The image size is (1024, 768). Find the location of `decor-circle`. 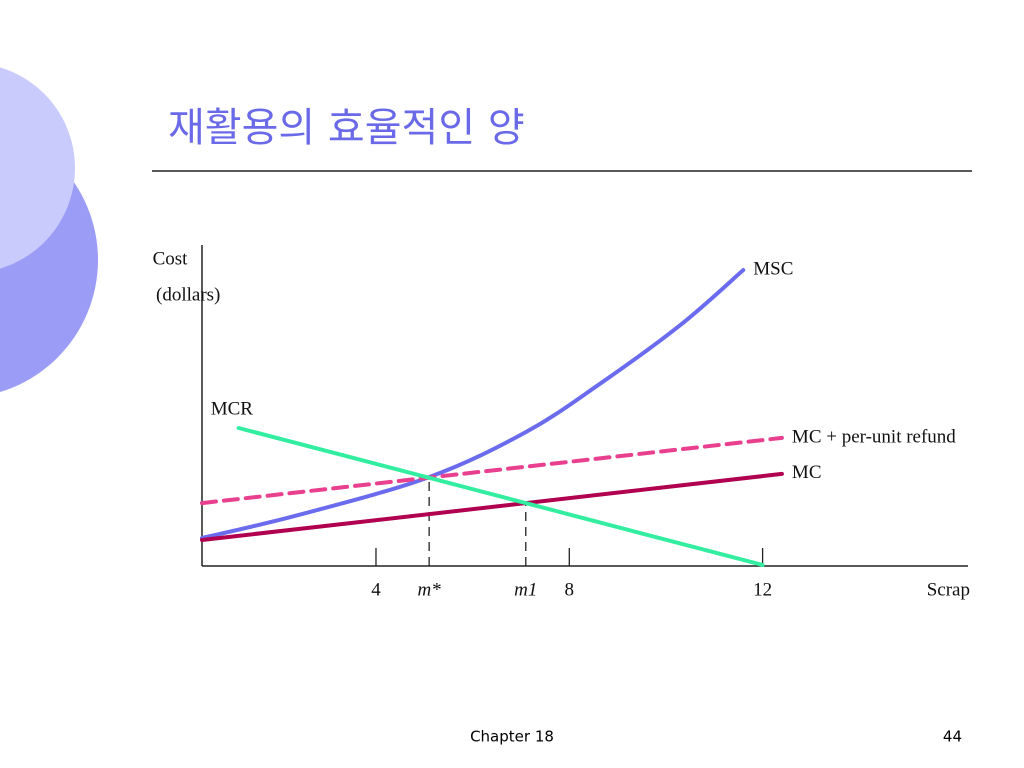

decor-circle is located at coordinates (37, 168).